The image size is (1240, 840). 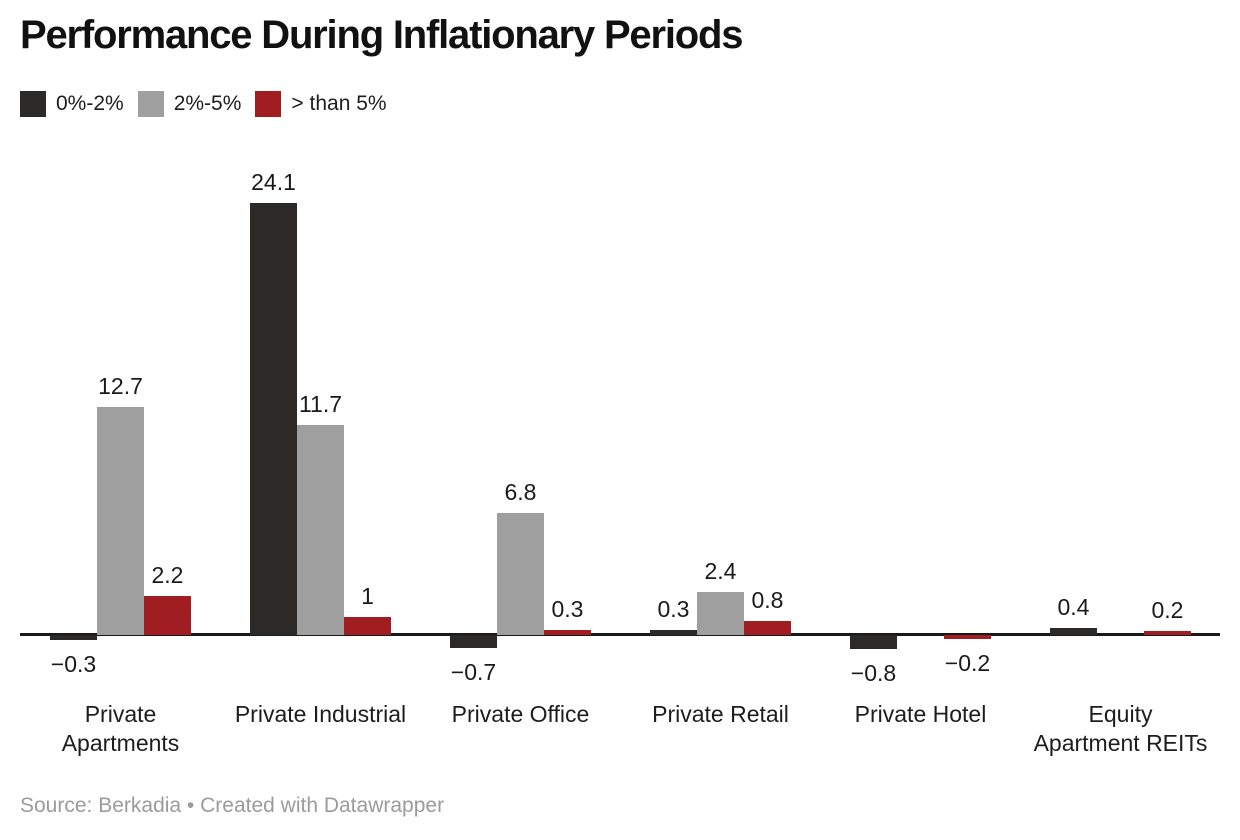 I want to click on chart-title: Performance During Inflationary Periods, so click(x=381, y=35).